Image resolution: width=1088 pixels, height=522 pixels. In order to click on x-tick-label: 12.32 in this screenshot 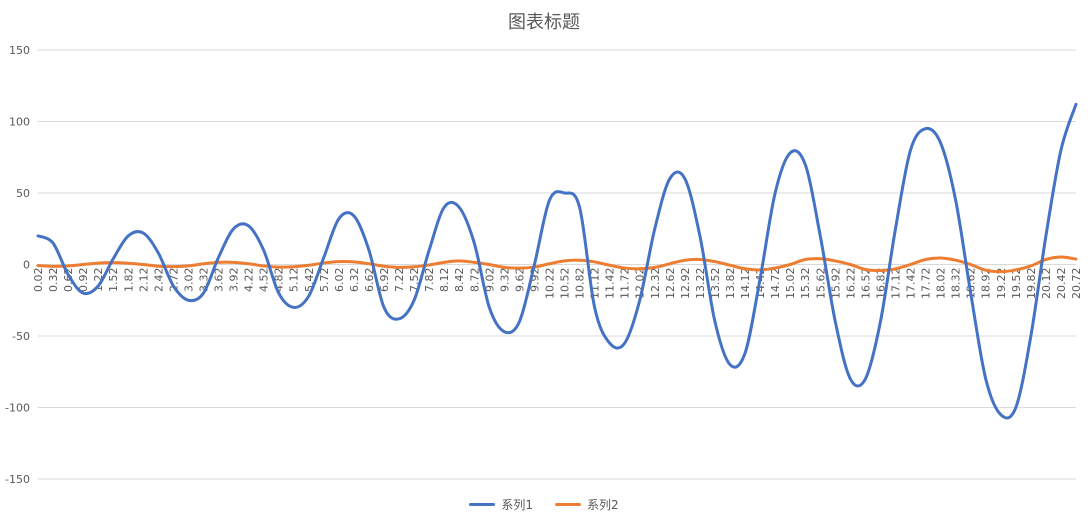, I will do `click(655, 284)`.